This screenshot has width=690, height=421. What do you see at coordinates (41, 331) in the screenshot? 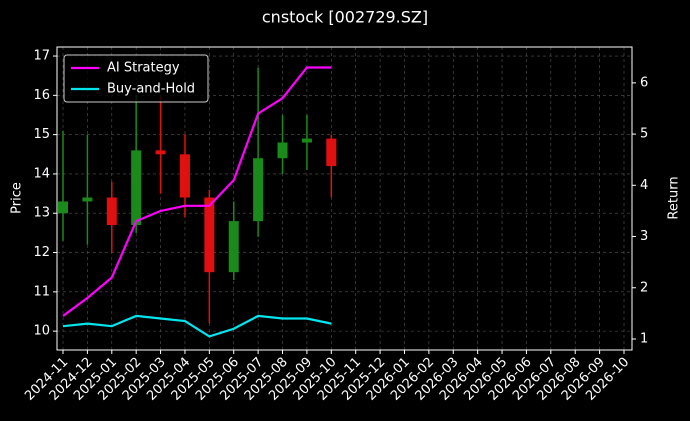
I see `y-tick-label: 10` at bounding box center [41, 331].